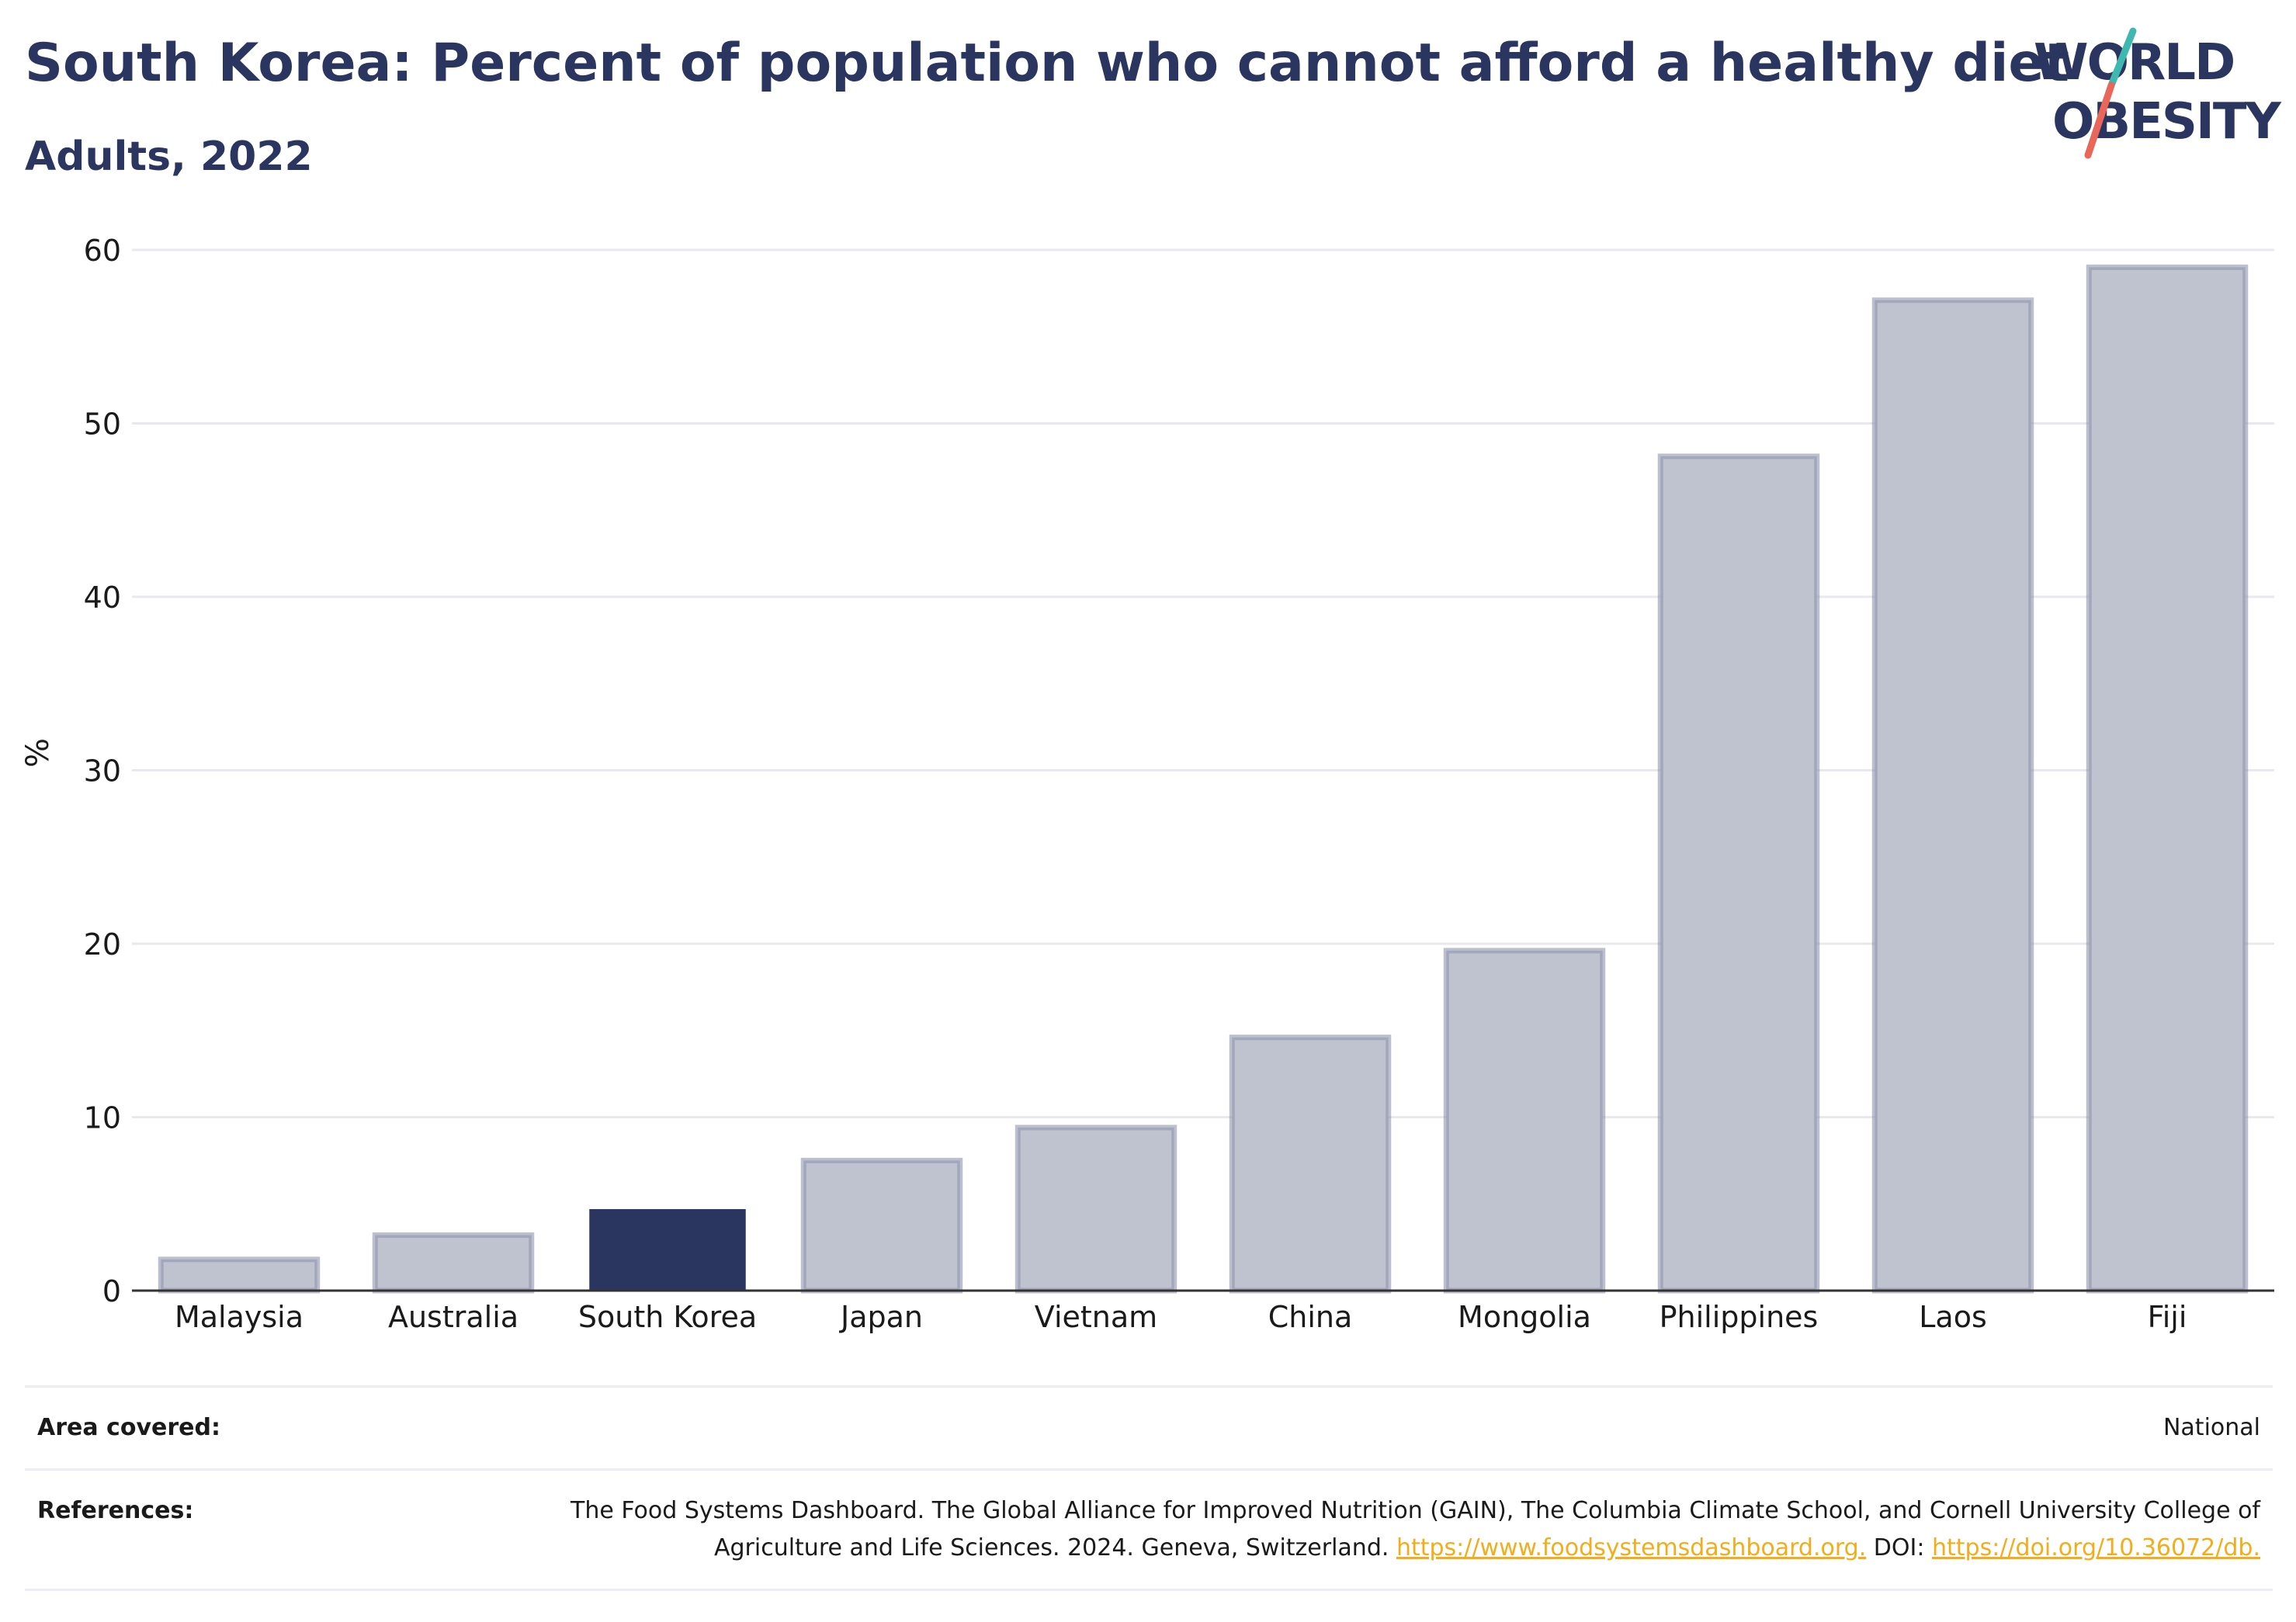  I want to click on y-tick-label: 50, so click(102, 424).